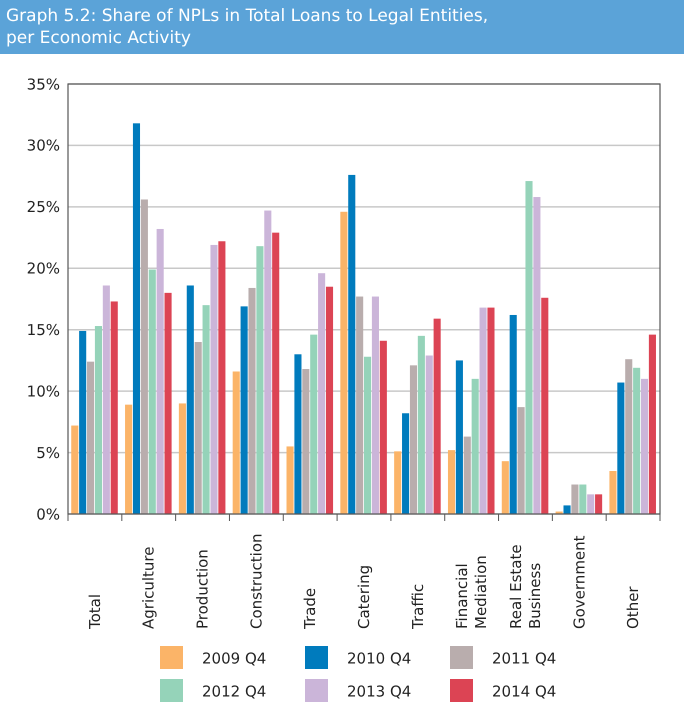 Image resolution: width=684 pixels, height=710 pixels. I want to click on x-tick-label: Other, so click(633, 607).